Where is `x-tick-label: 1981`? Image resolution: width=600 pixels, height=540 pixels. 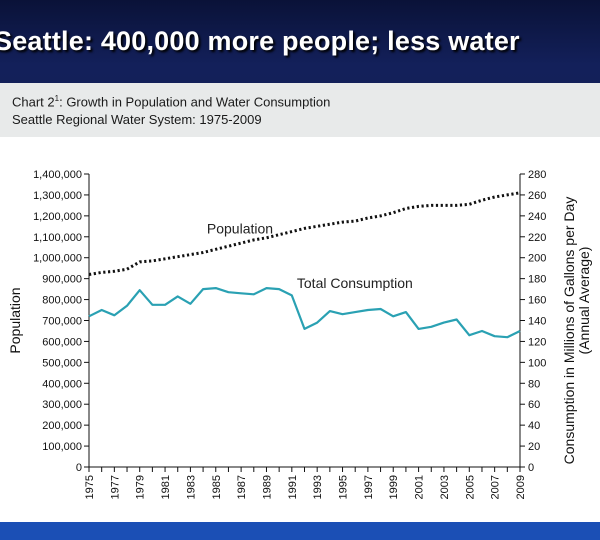 x-tick-label: 1981 is located at coordinates (166, 487).